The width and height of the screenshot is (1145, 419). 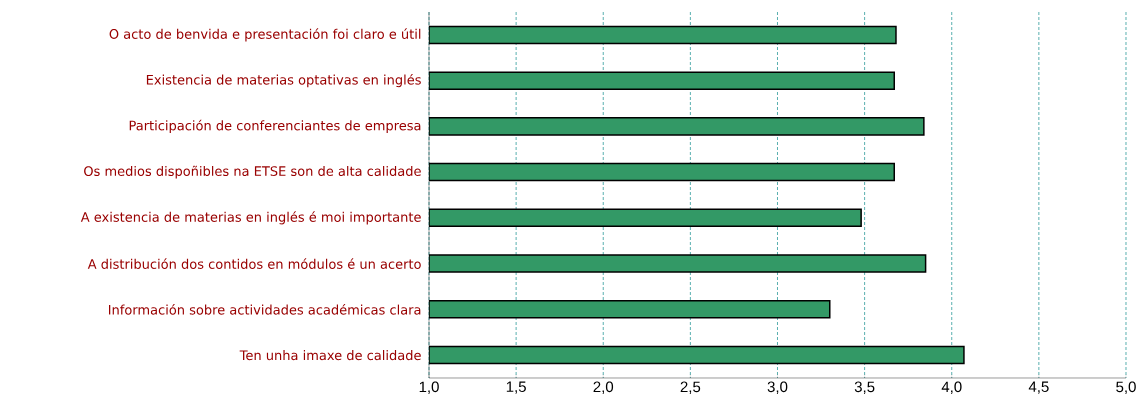 I want to click on x-tick-label: 2,0, so click(x=603, y=387).